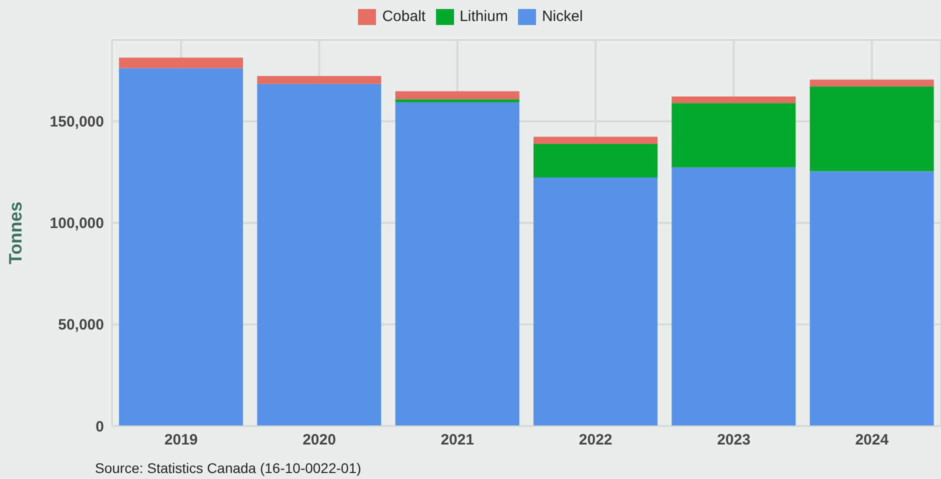 The width and height of the screenshot is (941, 479). Describe the element at coordinates (15, 233) in the screenshot. I see `y-axis-title: Tonnes` at that location.